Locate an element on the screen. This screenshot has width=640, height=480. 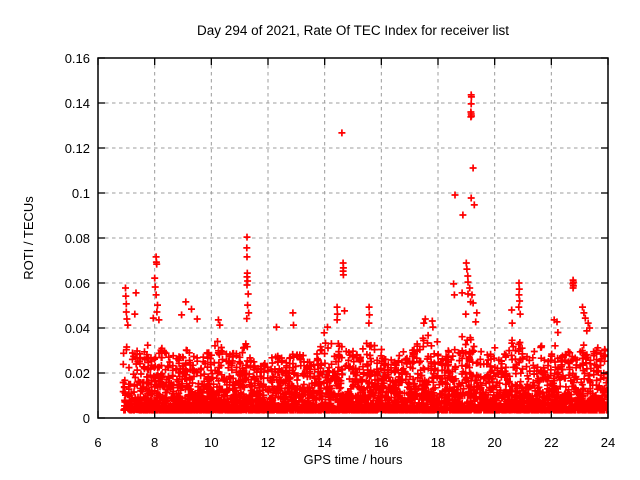
y-tick-label: 0.02 is located at coordinates (77, 373).